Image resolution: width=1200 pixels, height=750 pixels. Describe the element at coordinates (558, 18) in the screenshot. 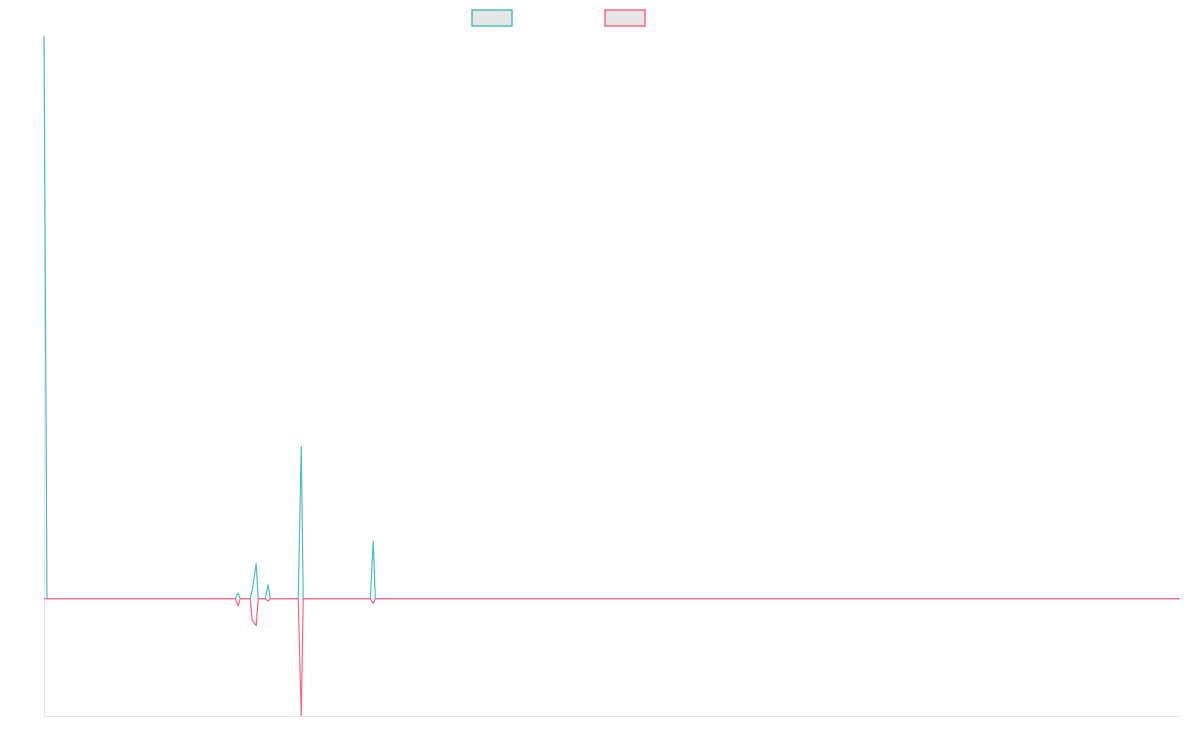

I see `legend` at that location.